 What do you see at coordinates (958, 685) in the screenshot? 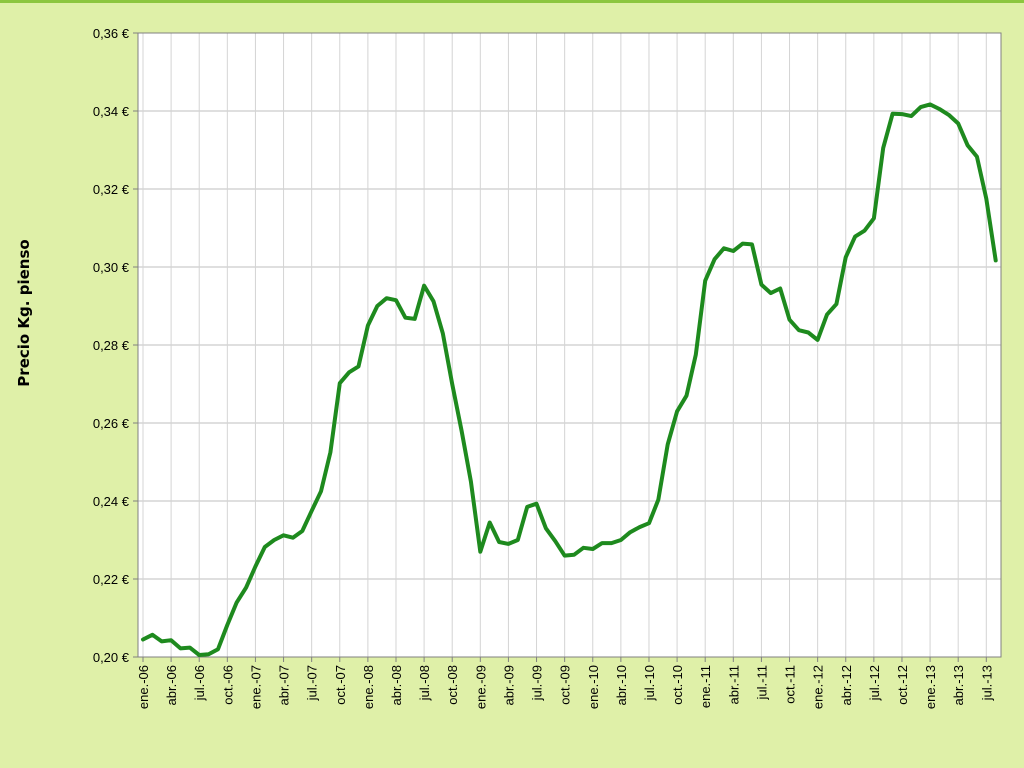
I see `x-tick-label: abr.-13` at bounding box center [958, 685].